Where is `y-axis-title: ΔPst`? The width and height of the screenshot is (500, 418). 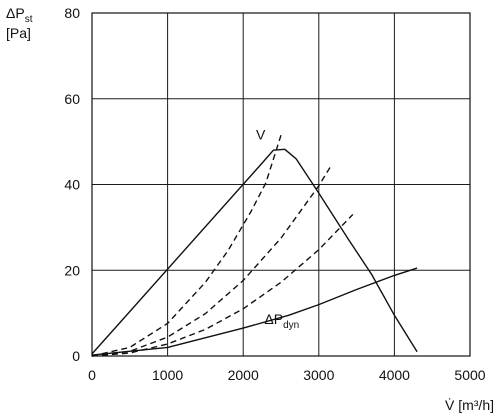
y-axis-title: ΔPst is located at coordinates (19, 15).